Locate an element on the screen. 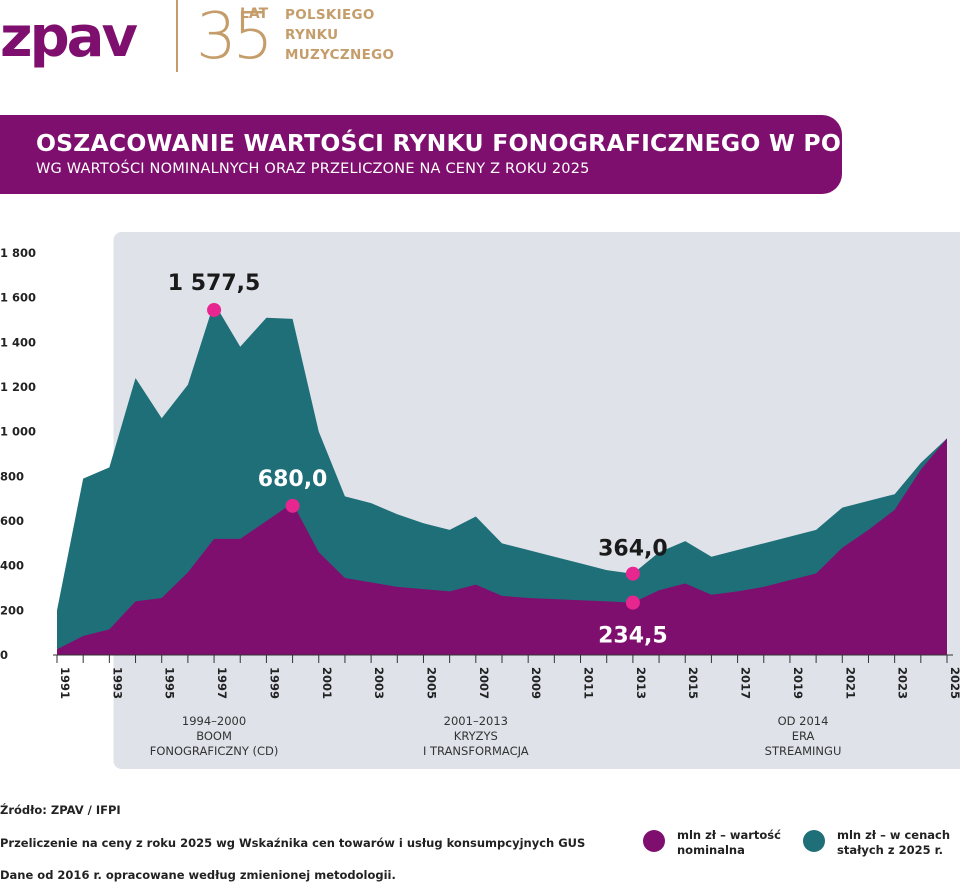 The height and width of the screenshot is (882, 960). logo-divider is located at coordinates (177, 36).